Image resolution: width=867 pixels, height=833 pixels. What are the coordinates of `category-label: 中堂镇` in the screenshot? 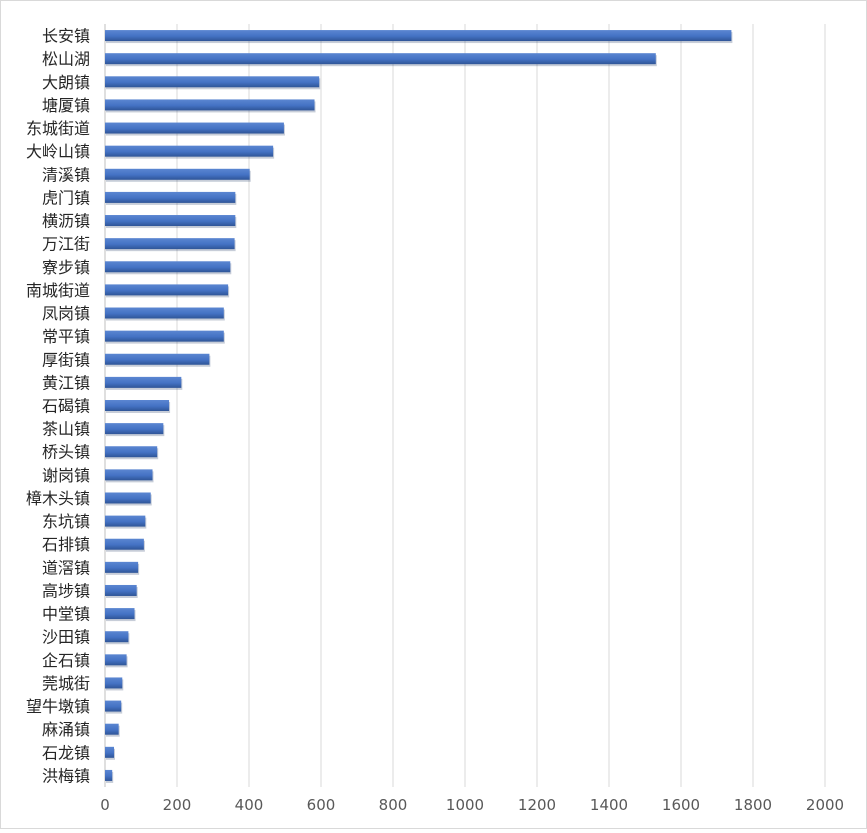 It's located at (66, 614).